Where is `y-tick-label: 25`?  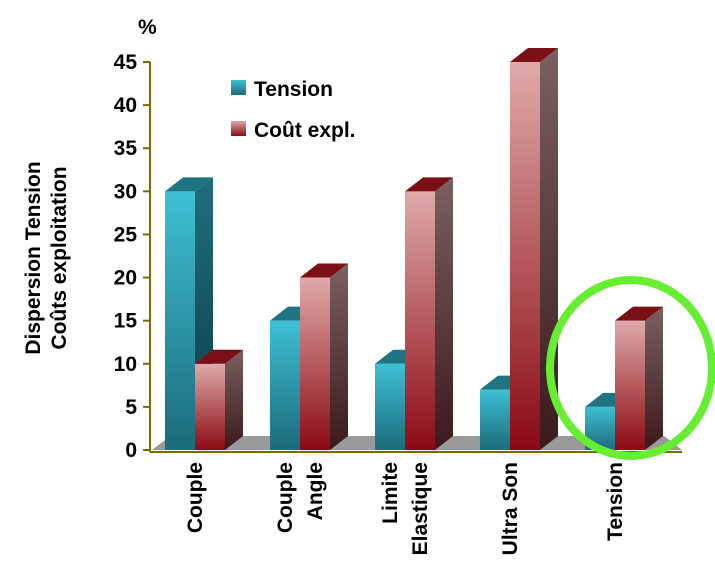
y-tick-label: 25 is located at coordinates (126, 234).